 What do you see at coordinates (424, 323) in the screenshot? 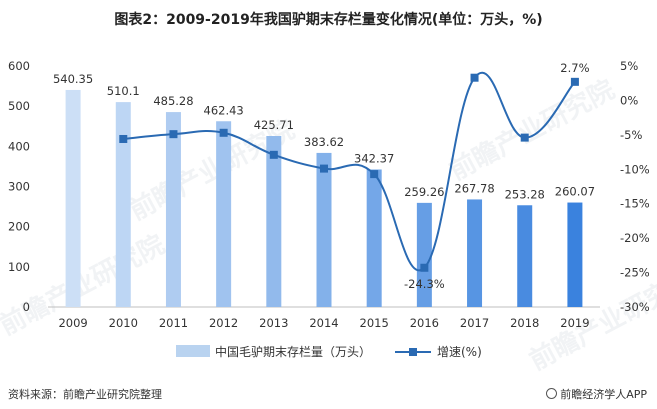
I see `x-tick-label: 2016` at bounding box center [424, 323].